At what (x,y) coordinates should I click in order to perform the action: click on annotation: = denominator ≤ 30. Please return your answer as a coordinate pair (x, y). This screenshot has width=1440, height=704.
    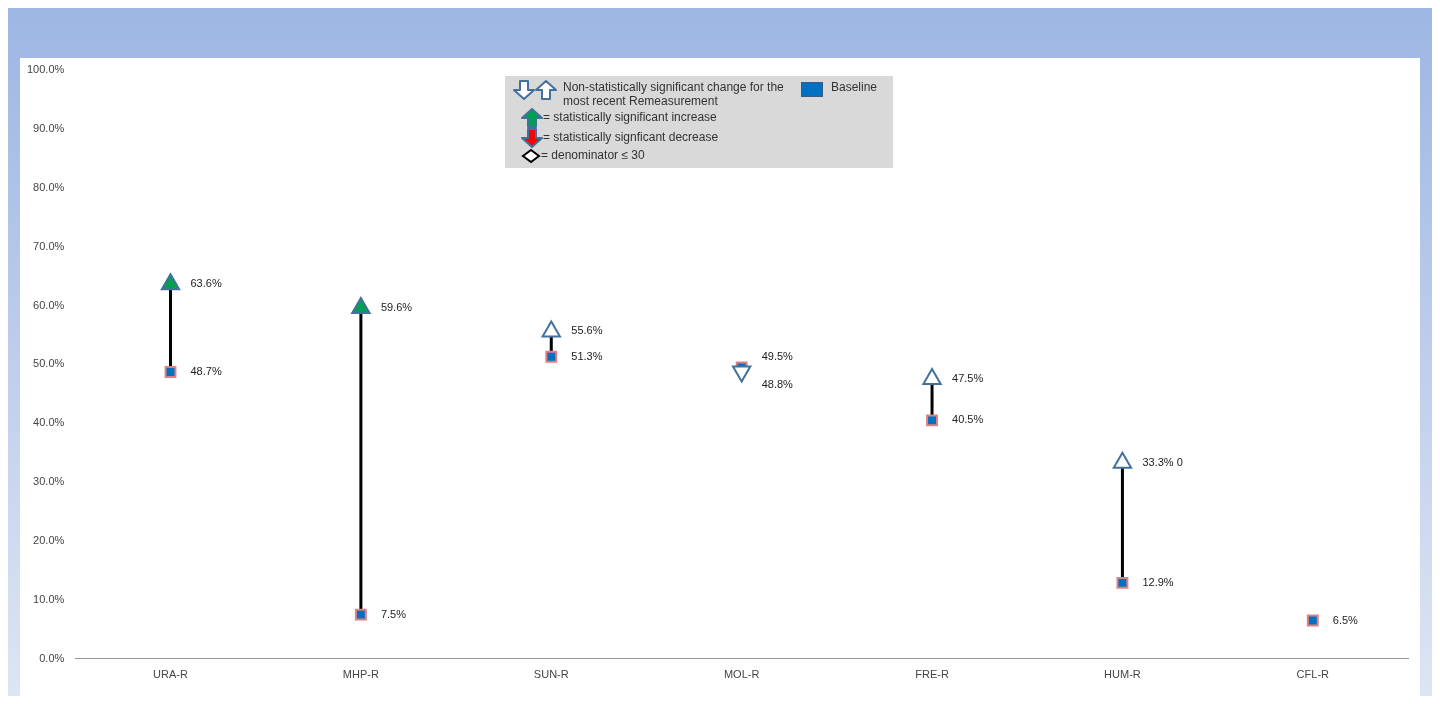
    Looking at the image, I should click on (593, 156).